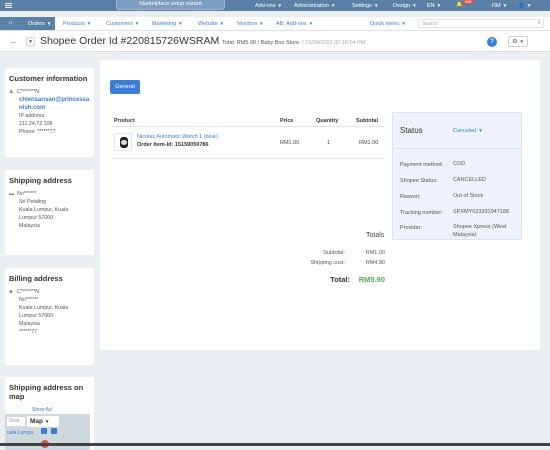 This screenshot has width=550, height=450. I want to click on billing-line: No******, so click(29, 300).